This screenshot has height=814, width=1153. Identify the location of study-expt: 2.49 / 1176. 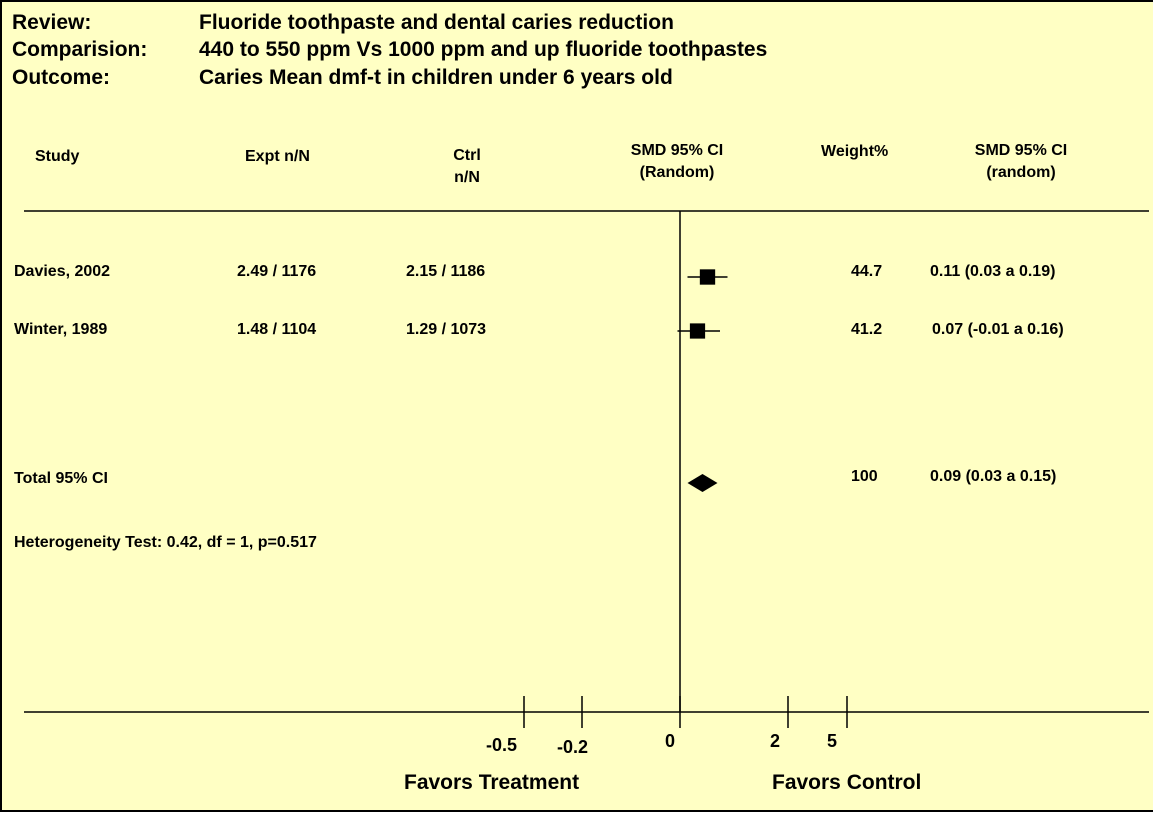
(277, 271).